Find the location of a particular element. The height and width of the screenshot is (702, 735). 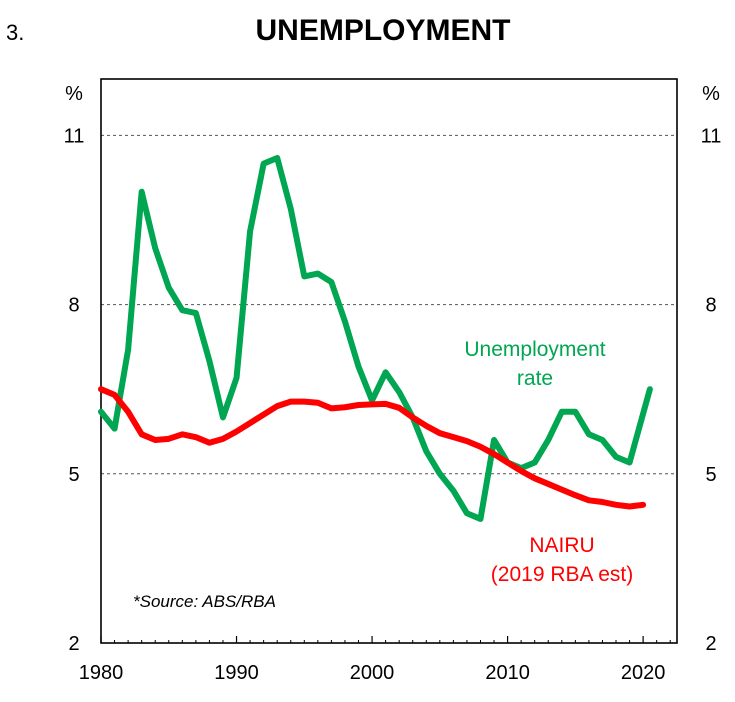

nairu-label-line-1: NAIRU is located at coordinates (561, 545).